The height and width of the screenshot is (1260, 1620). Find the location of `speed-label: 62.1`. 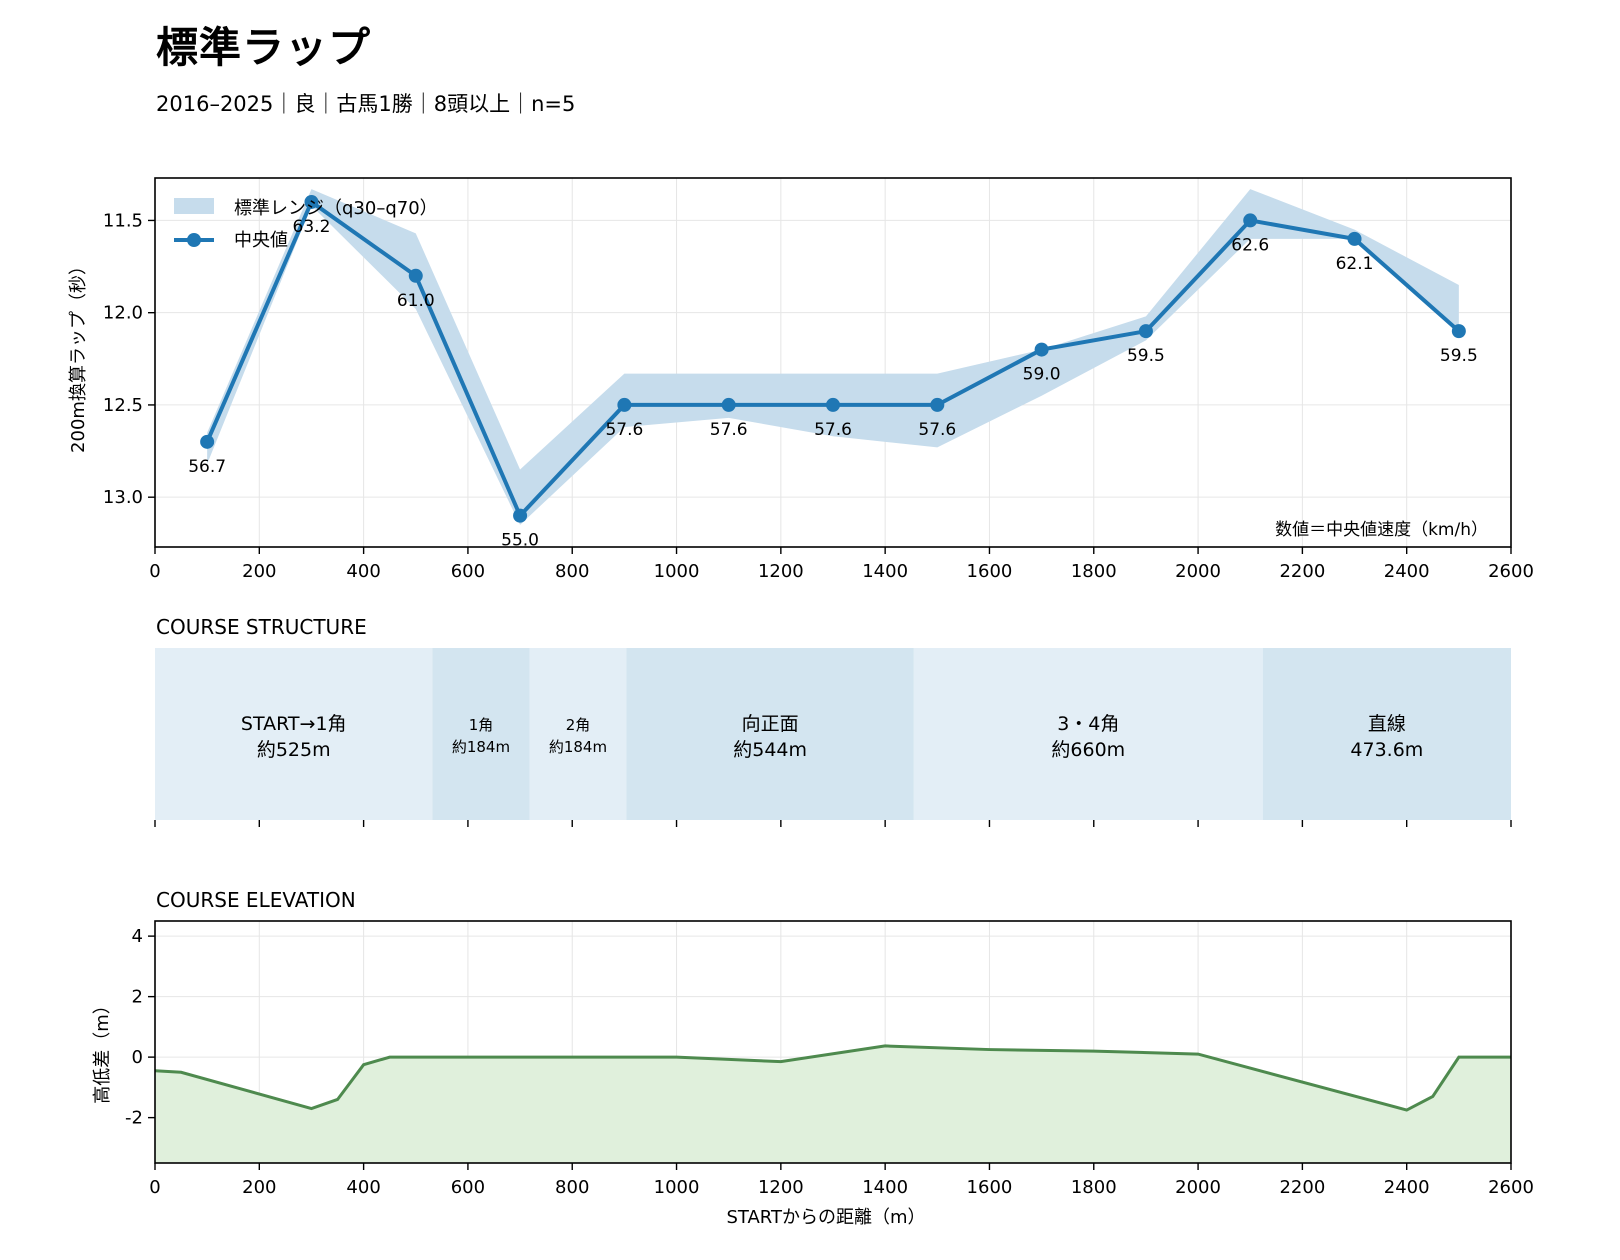

speed-label: 62.1 is located at coordinates (1355, 264).